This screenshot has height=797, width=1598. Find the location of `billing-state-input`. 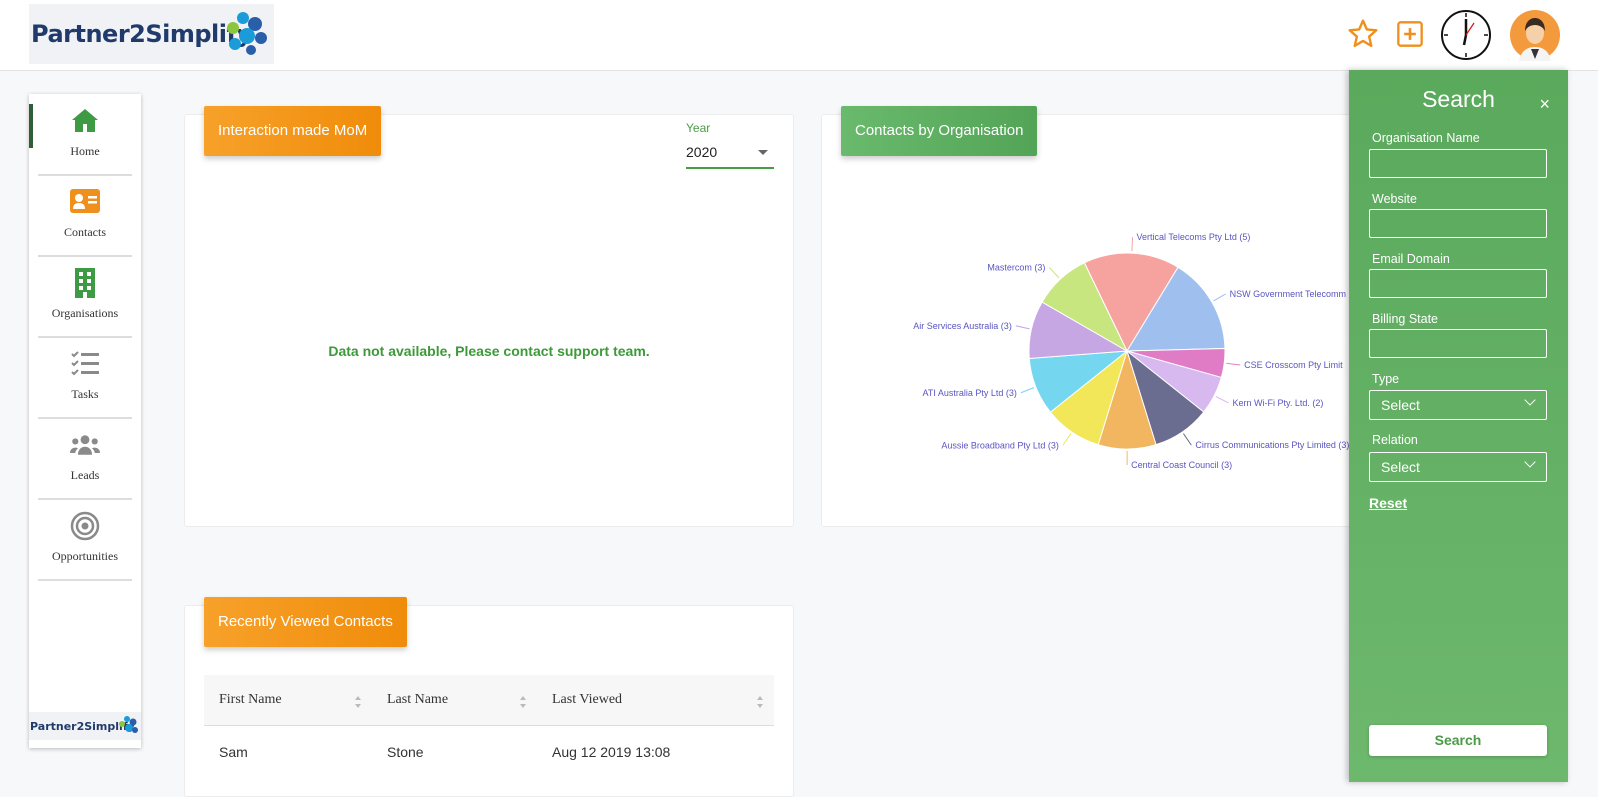

billing-state-input is located at coordinates (1458, 343).